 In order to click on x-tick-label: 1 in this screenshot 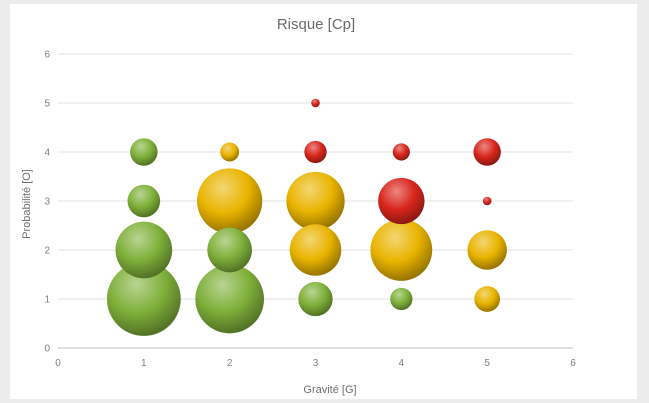, I will do `click(144, 363)`.